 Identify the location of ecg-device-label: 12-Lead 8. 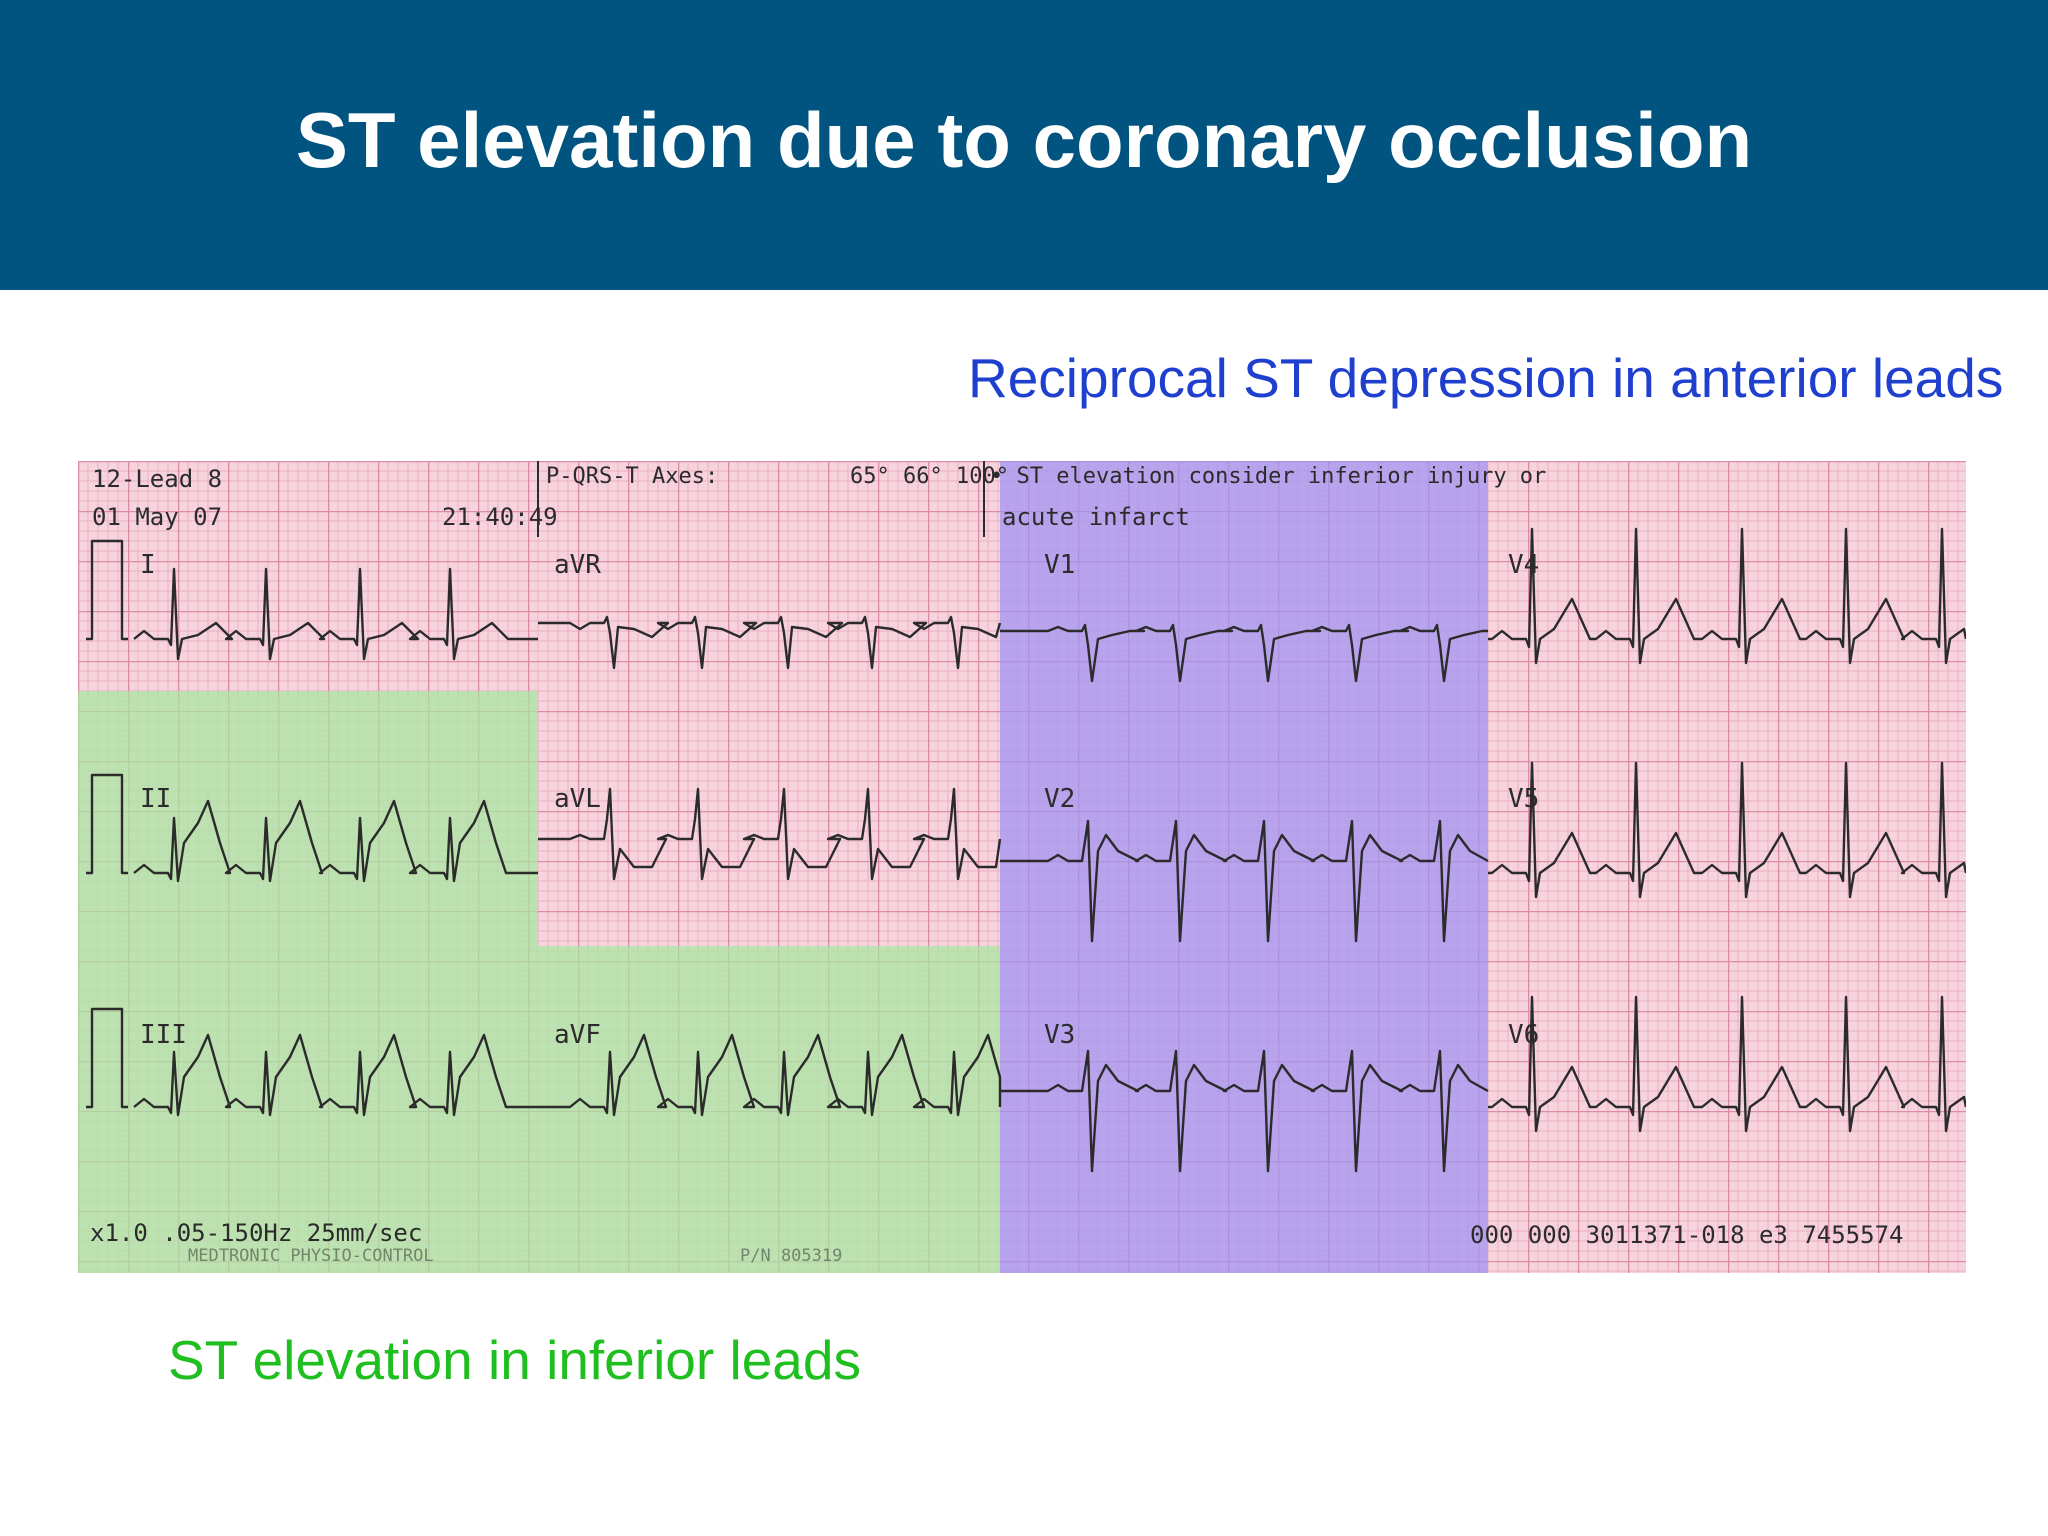
(157, 479).